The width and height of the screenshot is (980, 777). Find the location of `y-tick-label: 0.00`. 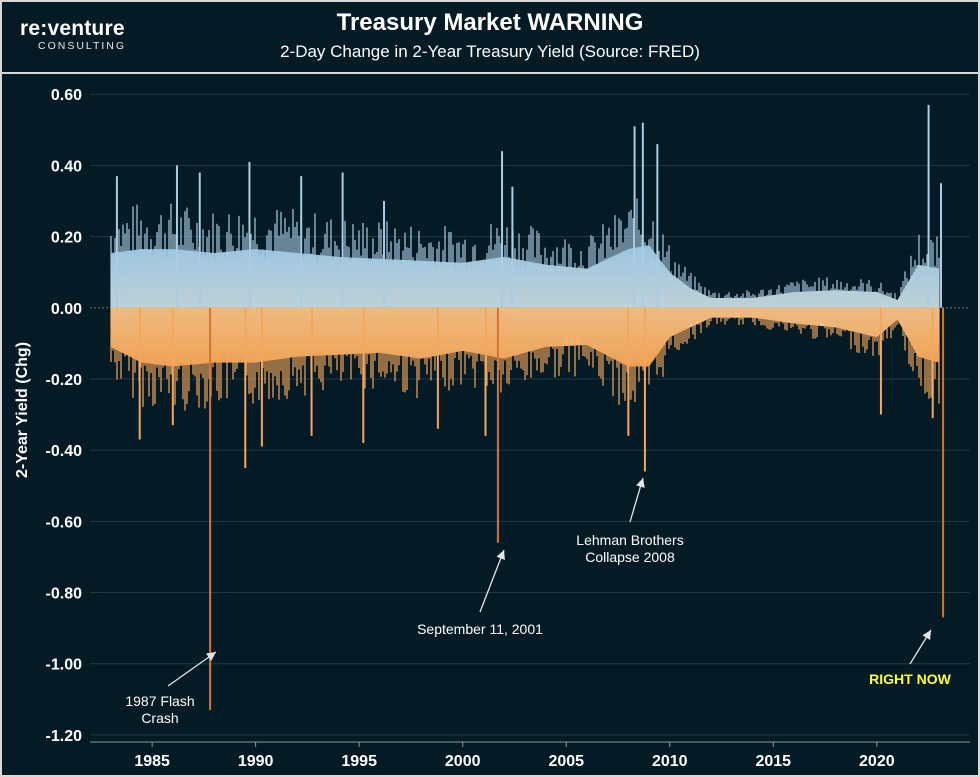

y-tick-label: 0.00 is located at coordinates (66, 309).